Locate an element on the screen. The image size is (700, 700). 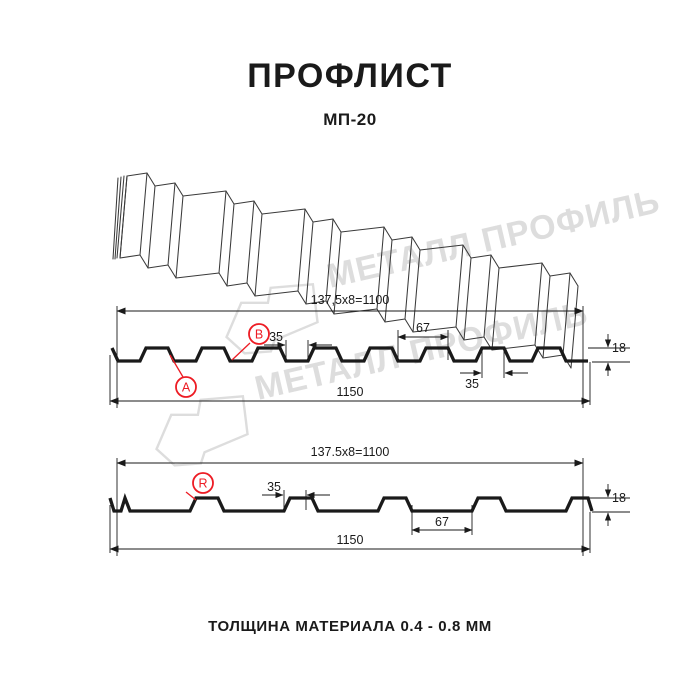
profile-top-total-dimension: 1150 is located at coordinates (350, 395).